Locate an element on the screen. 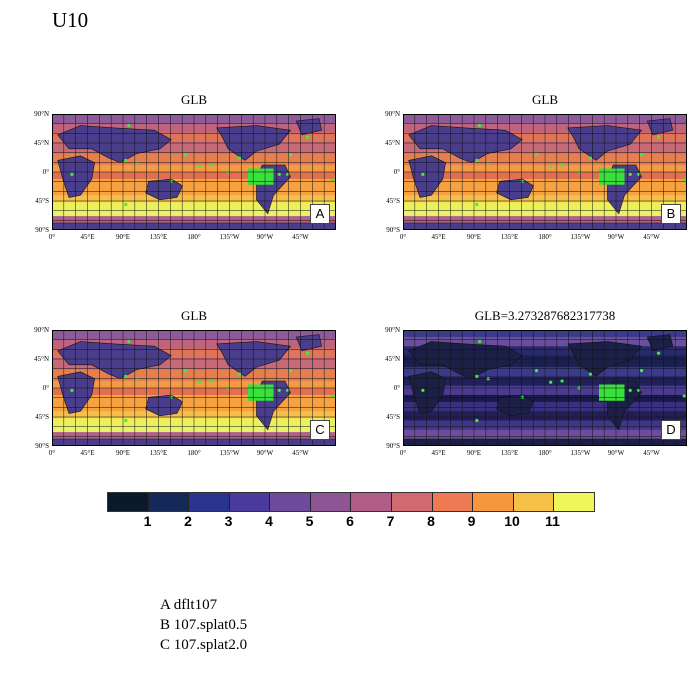 The width and height of the screenshot is (700, 700). colorbar is located at coordinates (351, 502).